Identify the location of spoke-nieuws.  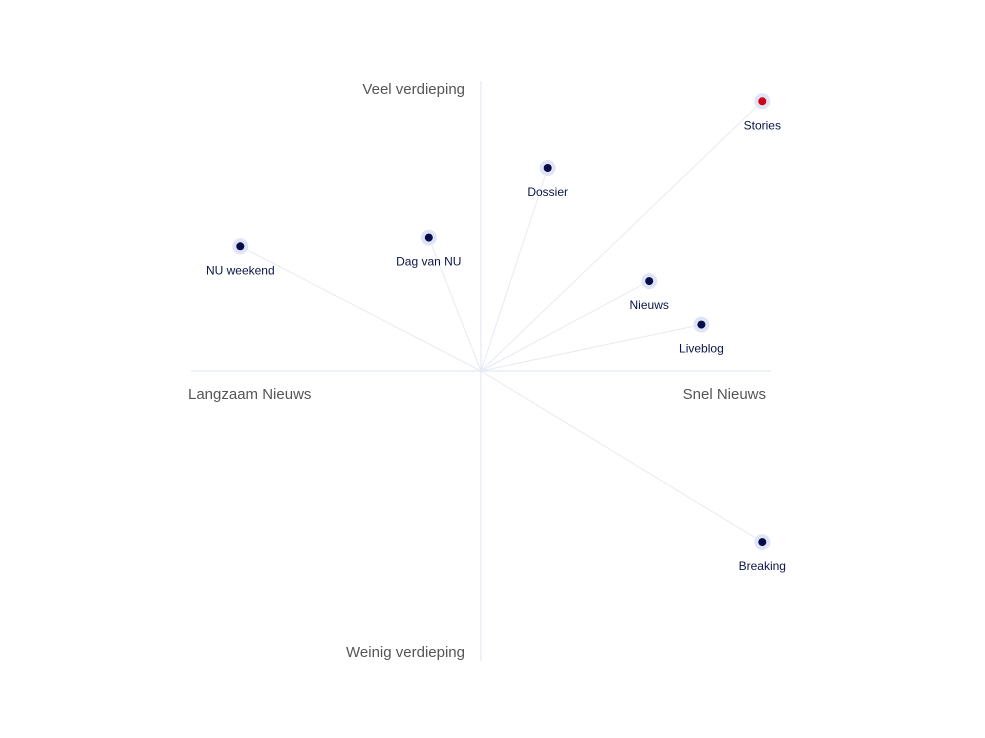
(565, 326).